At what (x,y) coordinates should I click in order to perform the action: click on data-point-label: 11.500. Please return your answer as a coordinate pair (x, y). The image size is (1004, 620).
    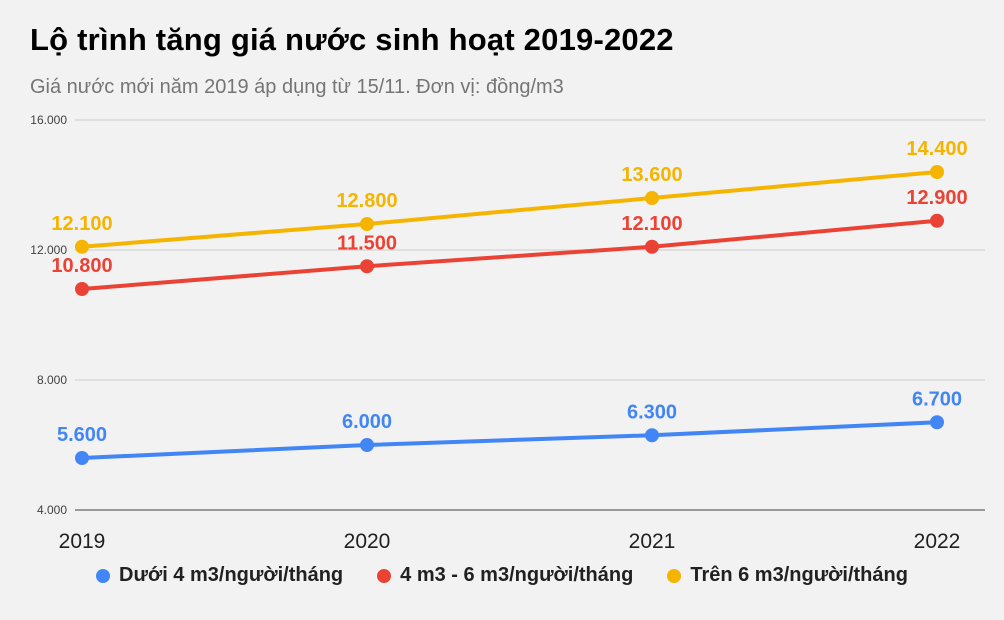
    Looking at the image, I should click on (367, 243).